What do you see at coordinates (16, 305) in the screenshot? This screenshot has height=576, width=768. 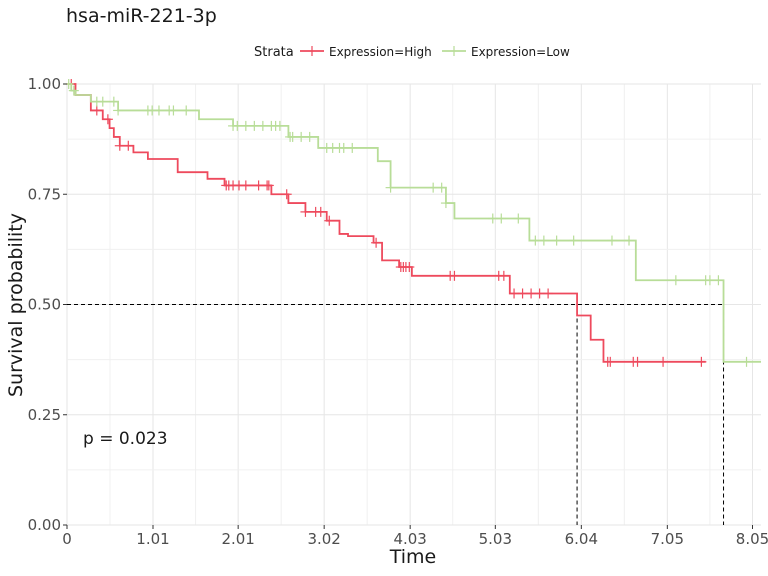 I see `y-axis-title: Survival probability` at bounding box center [16, 305].